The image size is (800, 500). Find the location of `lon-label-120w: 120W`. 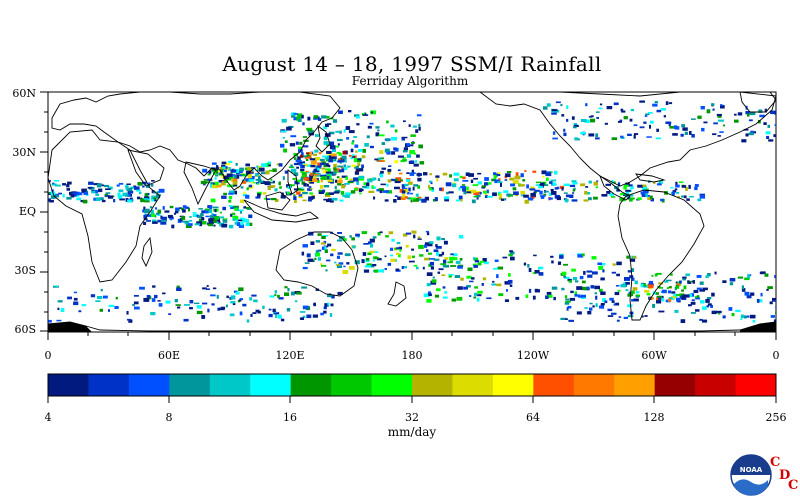

lon-label-120w: 120W is located at coordinates (533, 355).